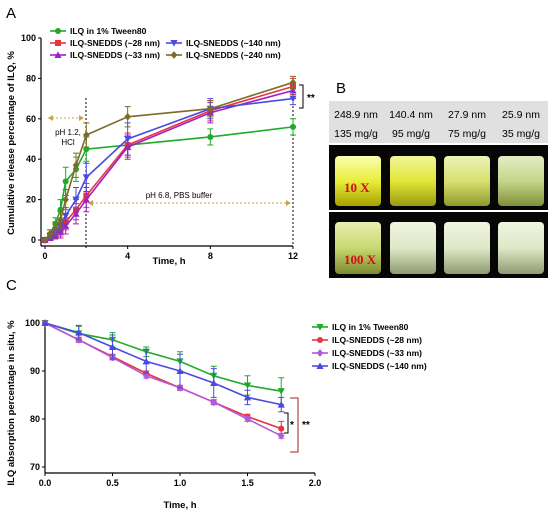  Describe the element at coordinates (68, 142) in the screenshot. I see `hcl-label: HCl` at that location.